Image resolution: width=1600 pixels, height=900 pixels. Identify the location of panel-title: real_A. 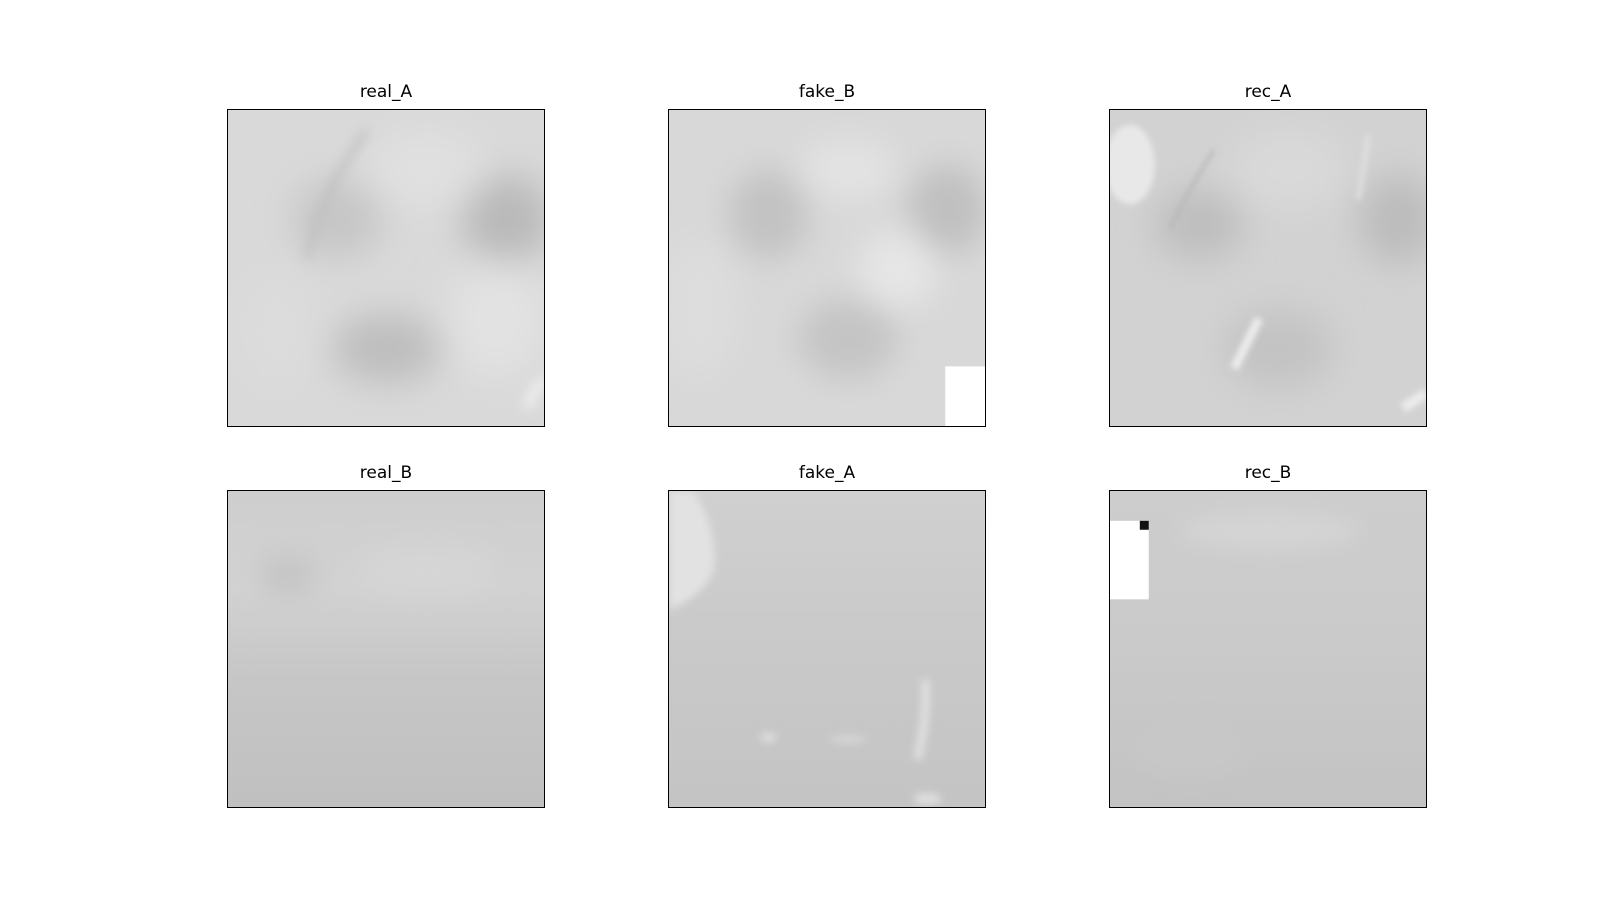
(386, 92).